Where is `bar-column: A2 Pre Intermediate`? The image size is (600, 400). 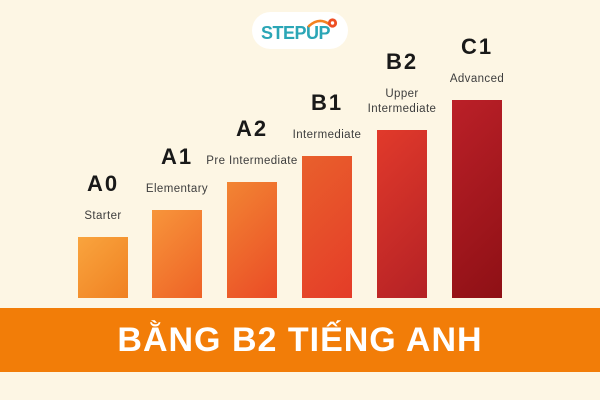
bar-column: A2 Pre Intermediate is located at coordinates (251, 207).